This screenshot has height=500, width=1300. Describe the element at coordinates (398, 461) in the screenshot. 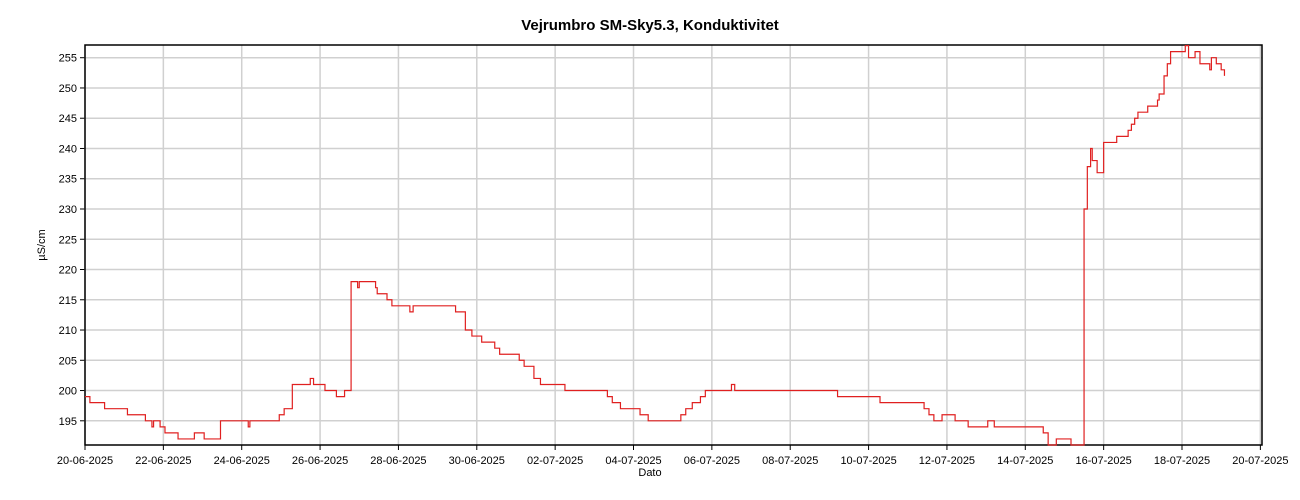

I see `x-tick-label: 28-06-2025` at that location.